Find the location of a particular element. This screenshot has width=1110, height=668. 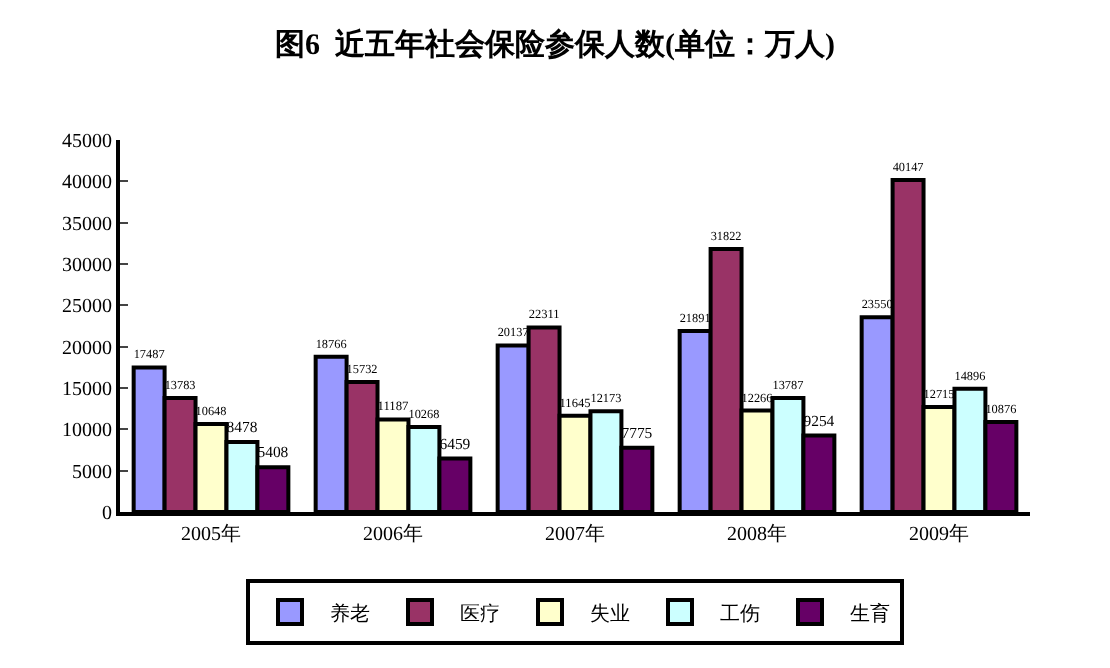

x-tick-label: 2008年 is located at coordinates (757, 534).